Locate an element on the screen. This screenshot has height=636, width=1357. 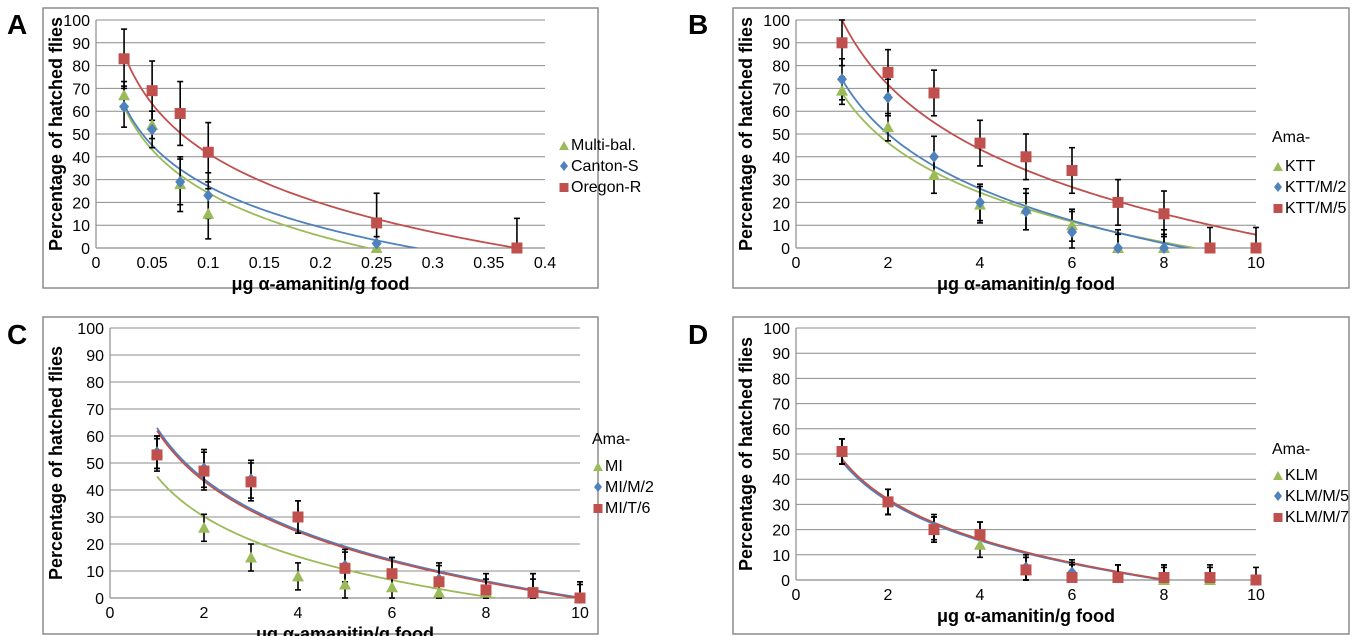
fit-curve-multi-bal- is located at coordinates (246, 177).